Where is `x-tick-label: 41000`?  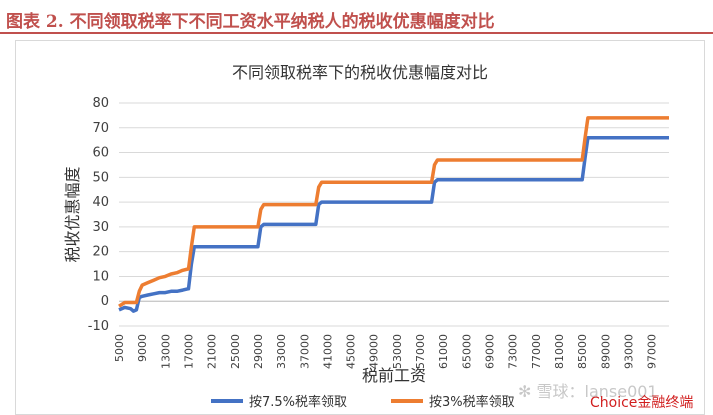
x-tick-label: 41000 is located at coordinates (327, 351).